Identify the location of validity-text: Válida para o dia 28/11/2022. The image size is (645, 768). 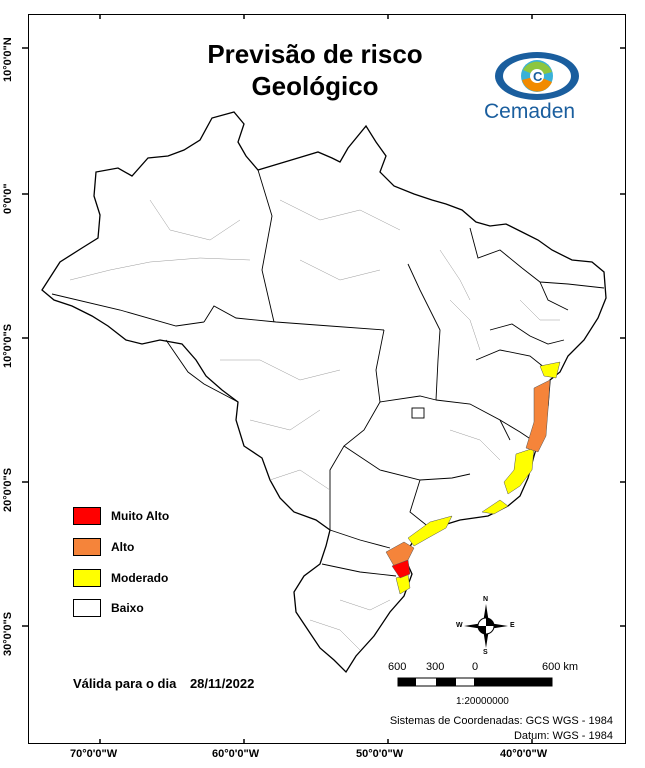
(168, 683).